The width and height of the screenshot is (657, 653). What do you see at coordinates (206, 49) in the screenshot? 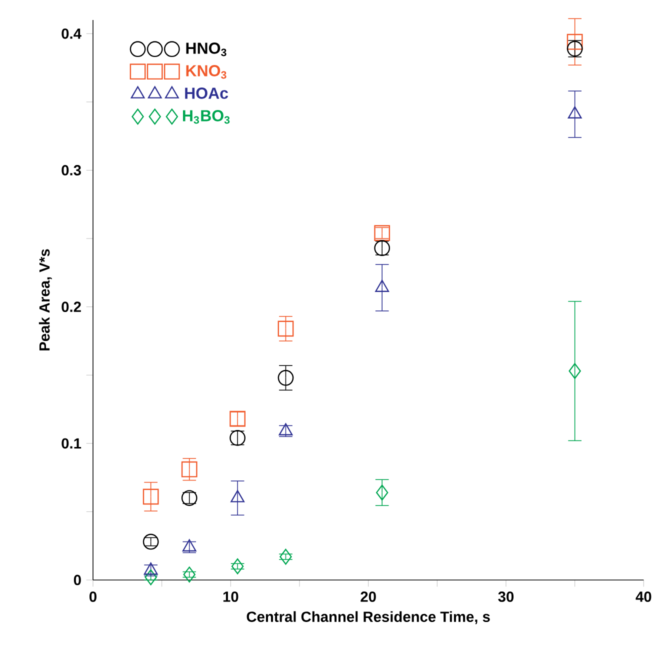
I see `legend-label: HNO$_{3}$` at bounding box center [206, 49].